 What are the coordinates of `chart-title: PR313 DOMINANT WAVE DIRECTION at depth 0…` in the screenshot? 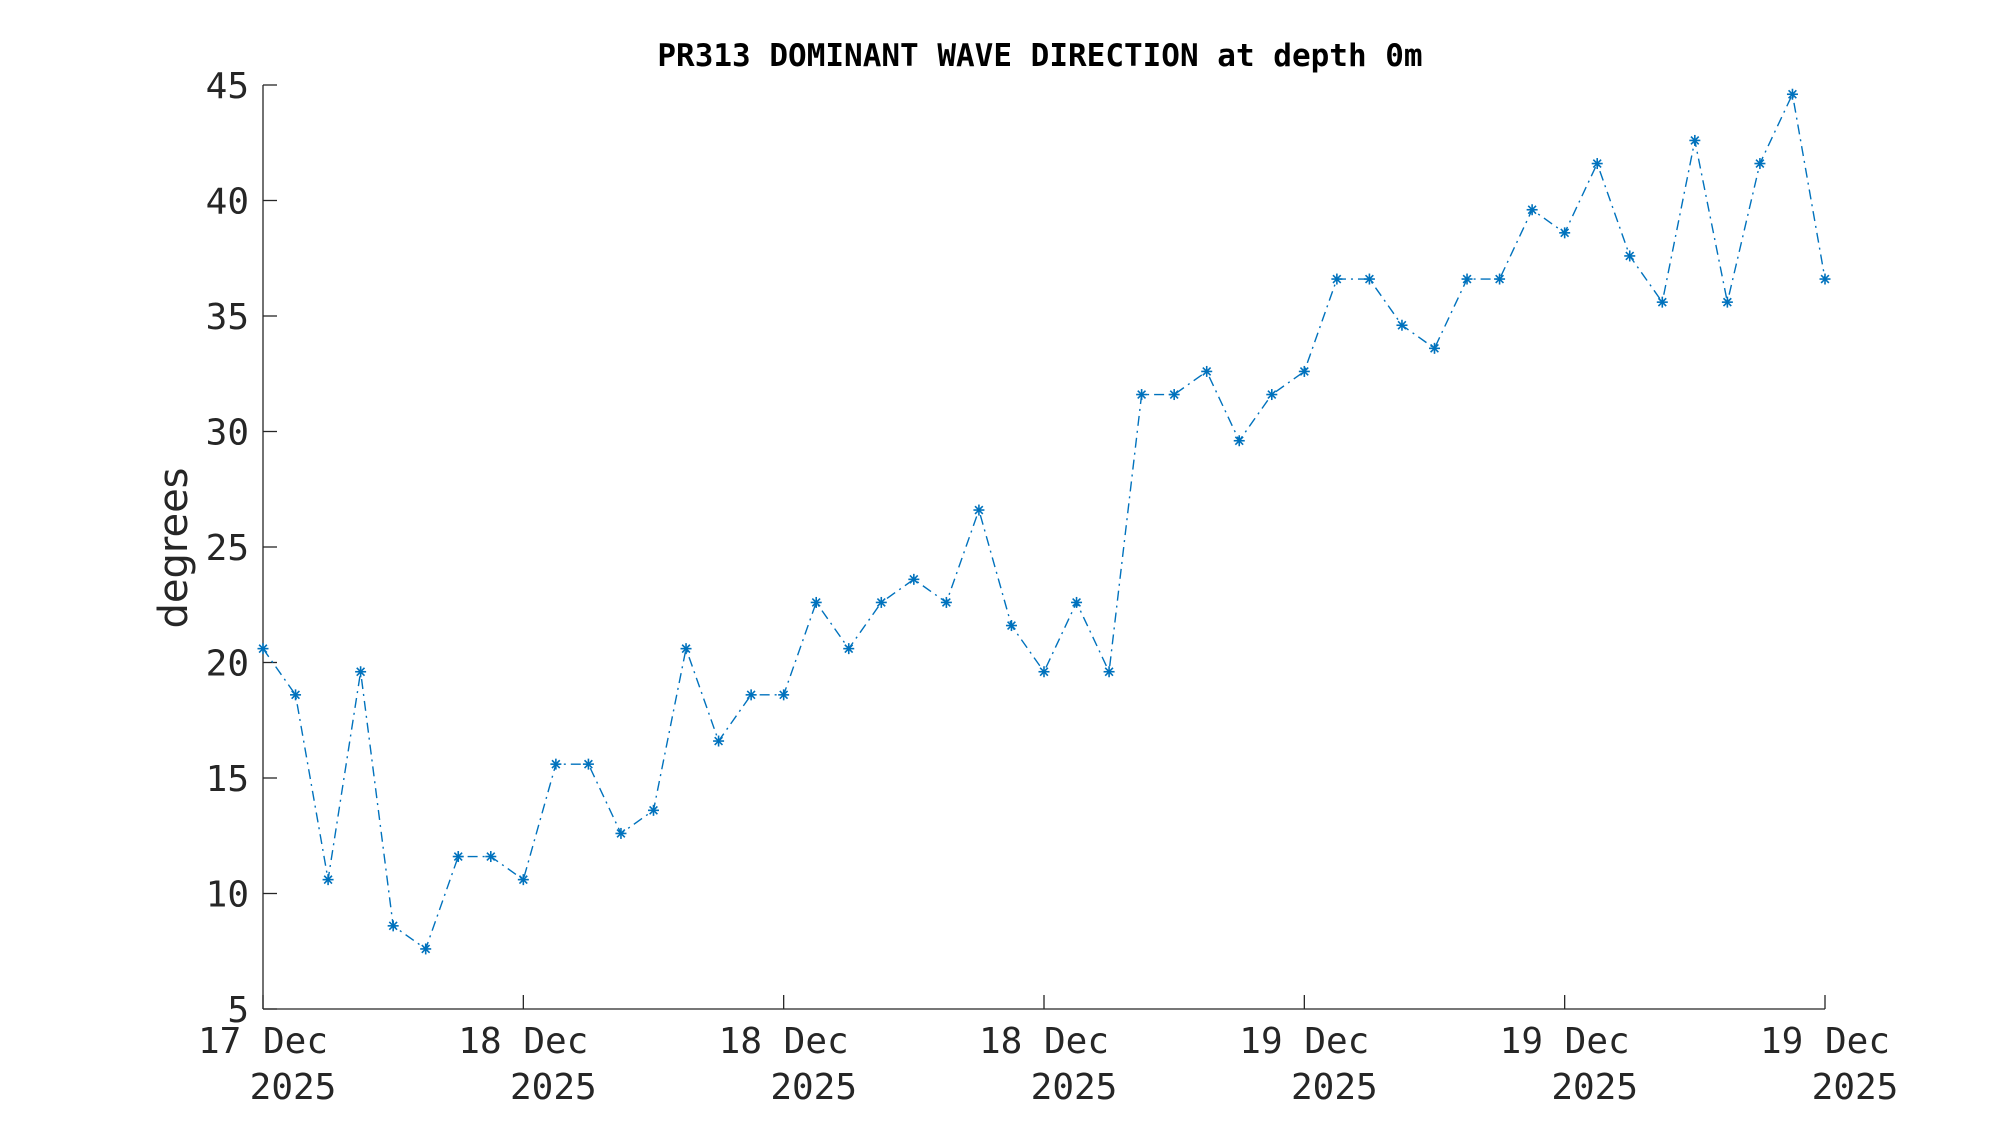 It's located at (1039, 56).